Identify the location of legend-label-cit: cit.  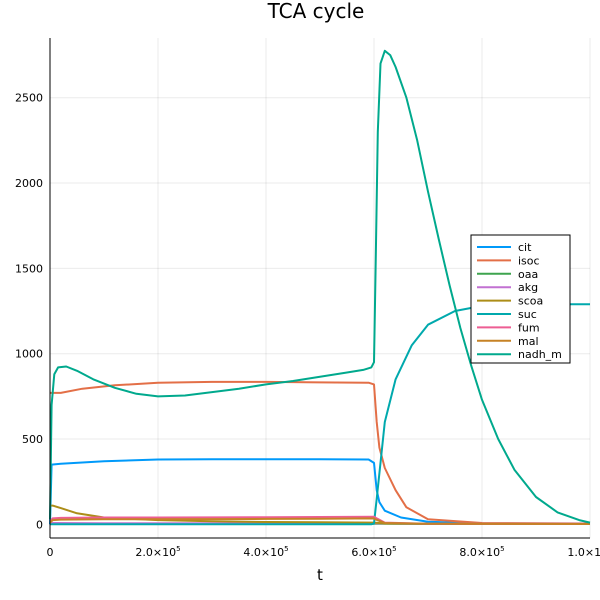
(525, 247).